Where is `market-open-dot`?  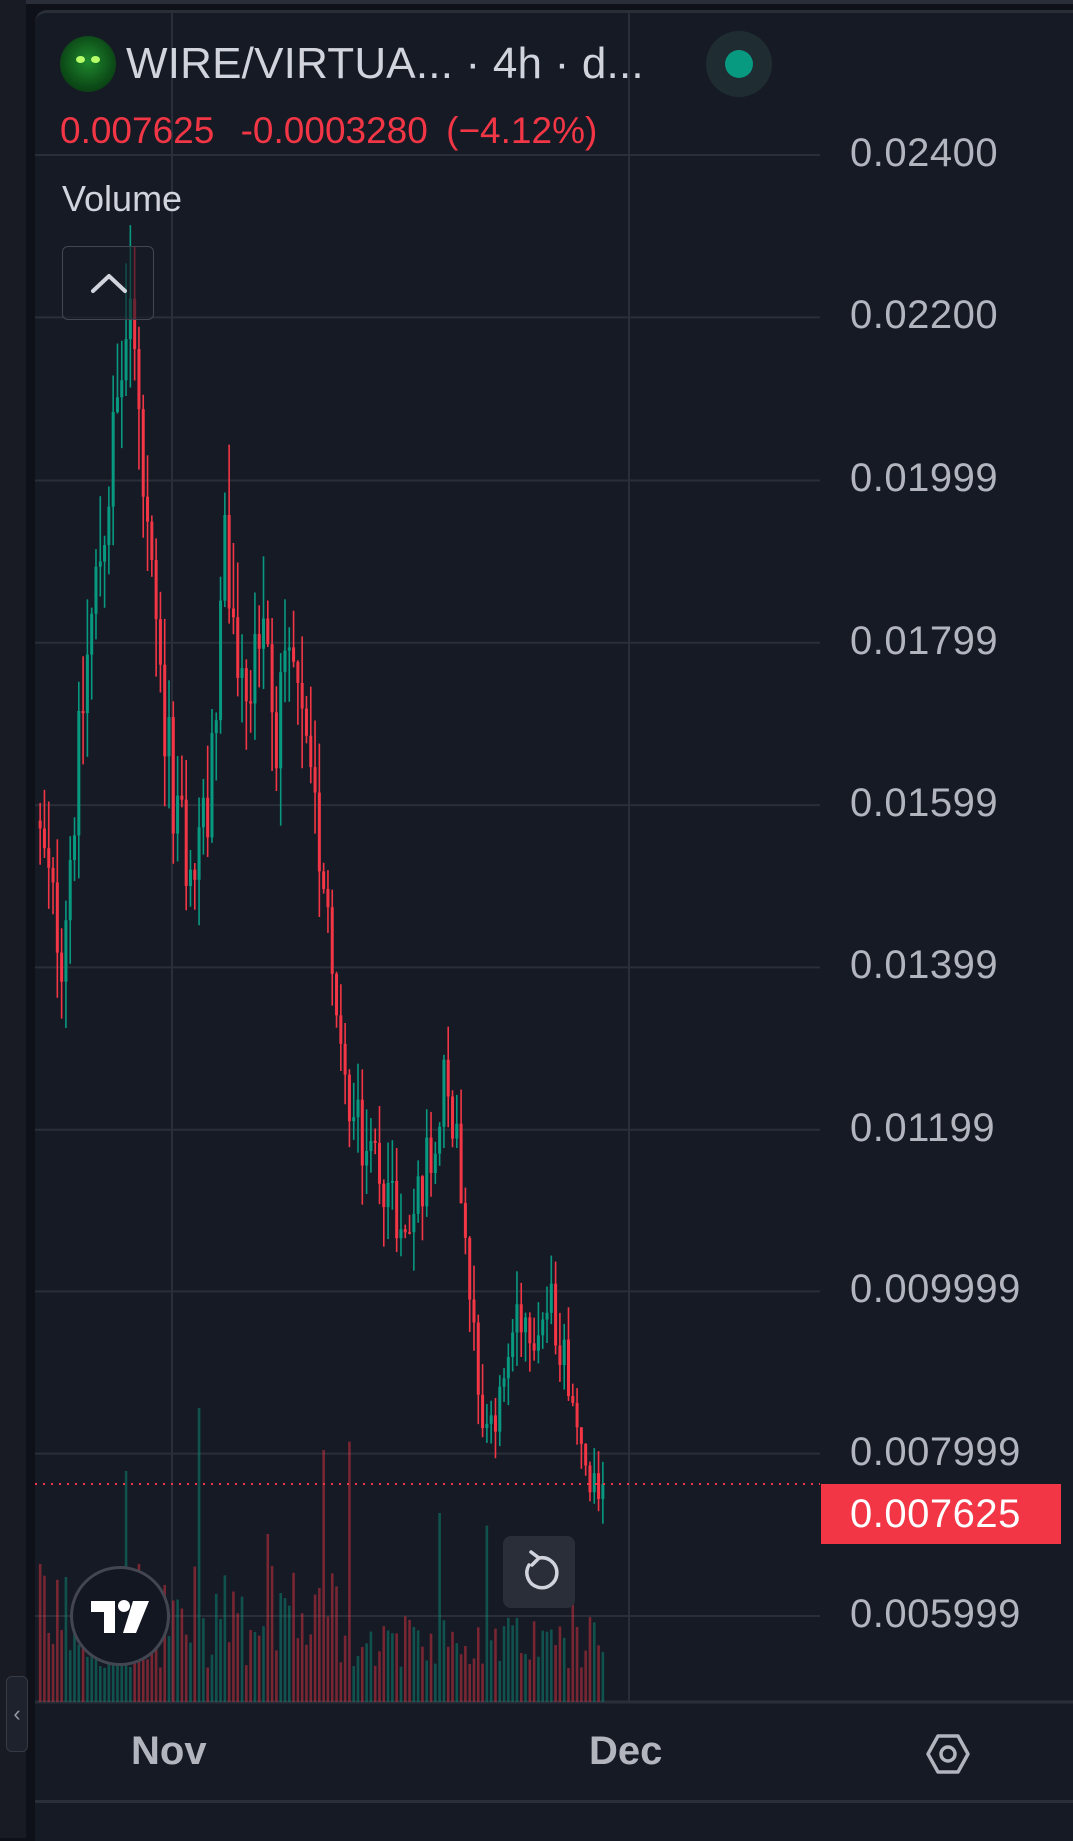
market-open-dot is located at coordinates (739, 64).